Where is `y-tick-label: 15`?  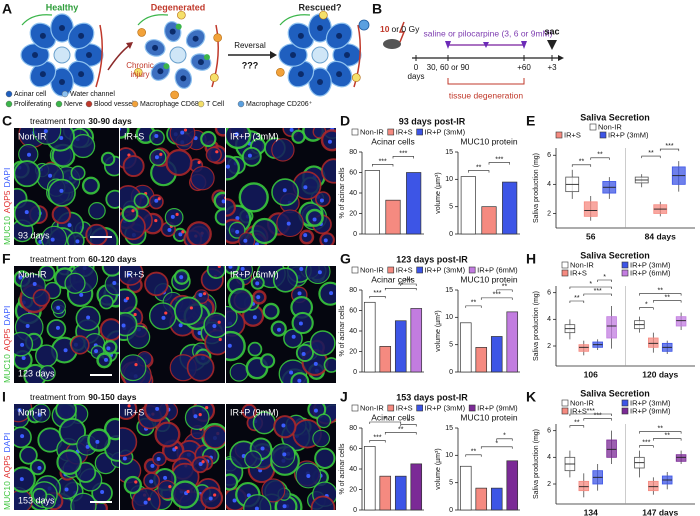
y-tick-label: 15 is located at coordinates (449, 428).